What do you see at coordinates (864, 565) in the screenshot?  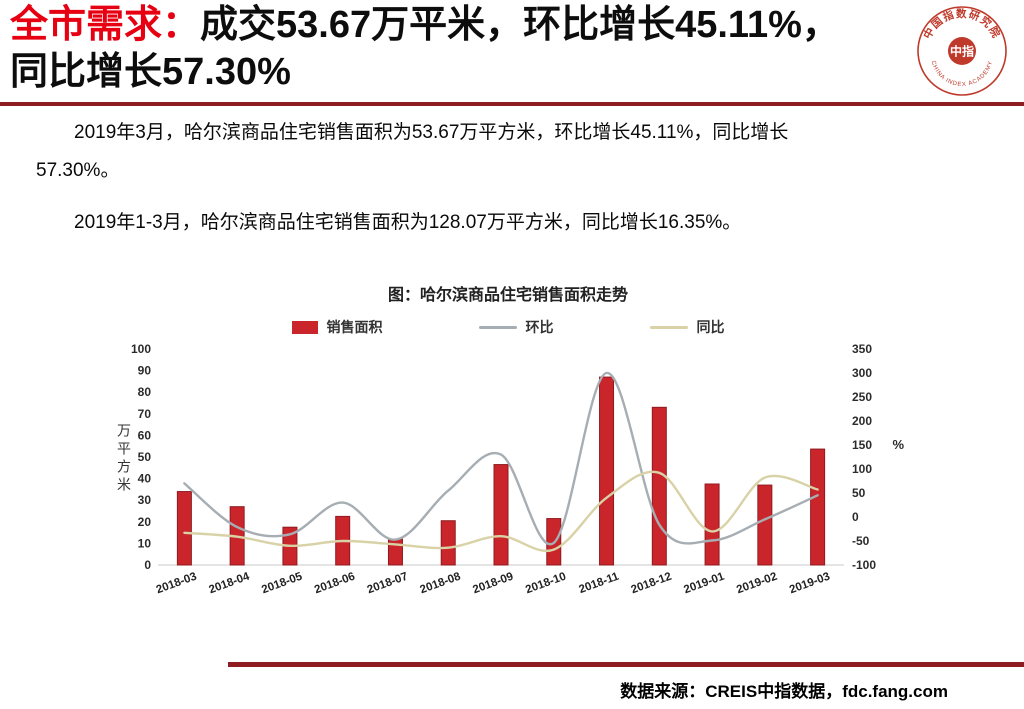 I see `svg-text: -100` at bounding box center [864, 565].